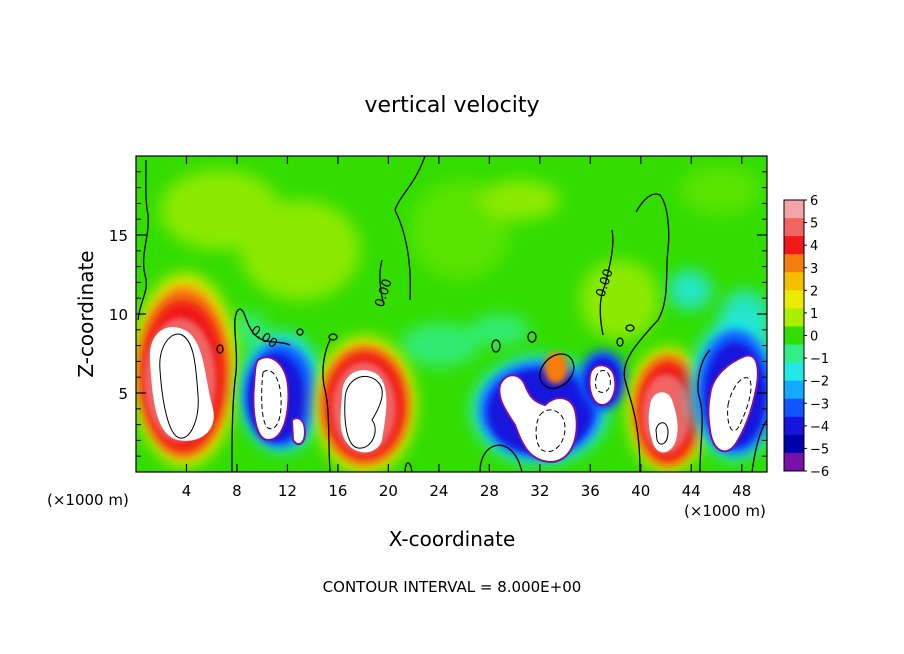  Describe the element at coordinates (806, 337) in the screenshot. I see `colorbar: 6 5 4 3 2 1 0 −1 −2 −3 −4 −5 −6` at that location.